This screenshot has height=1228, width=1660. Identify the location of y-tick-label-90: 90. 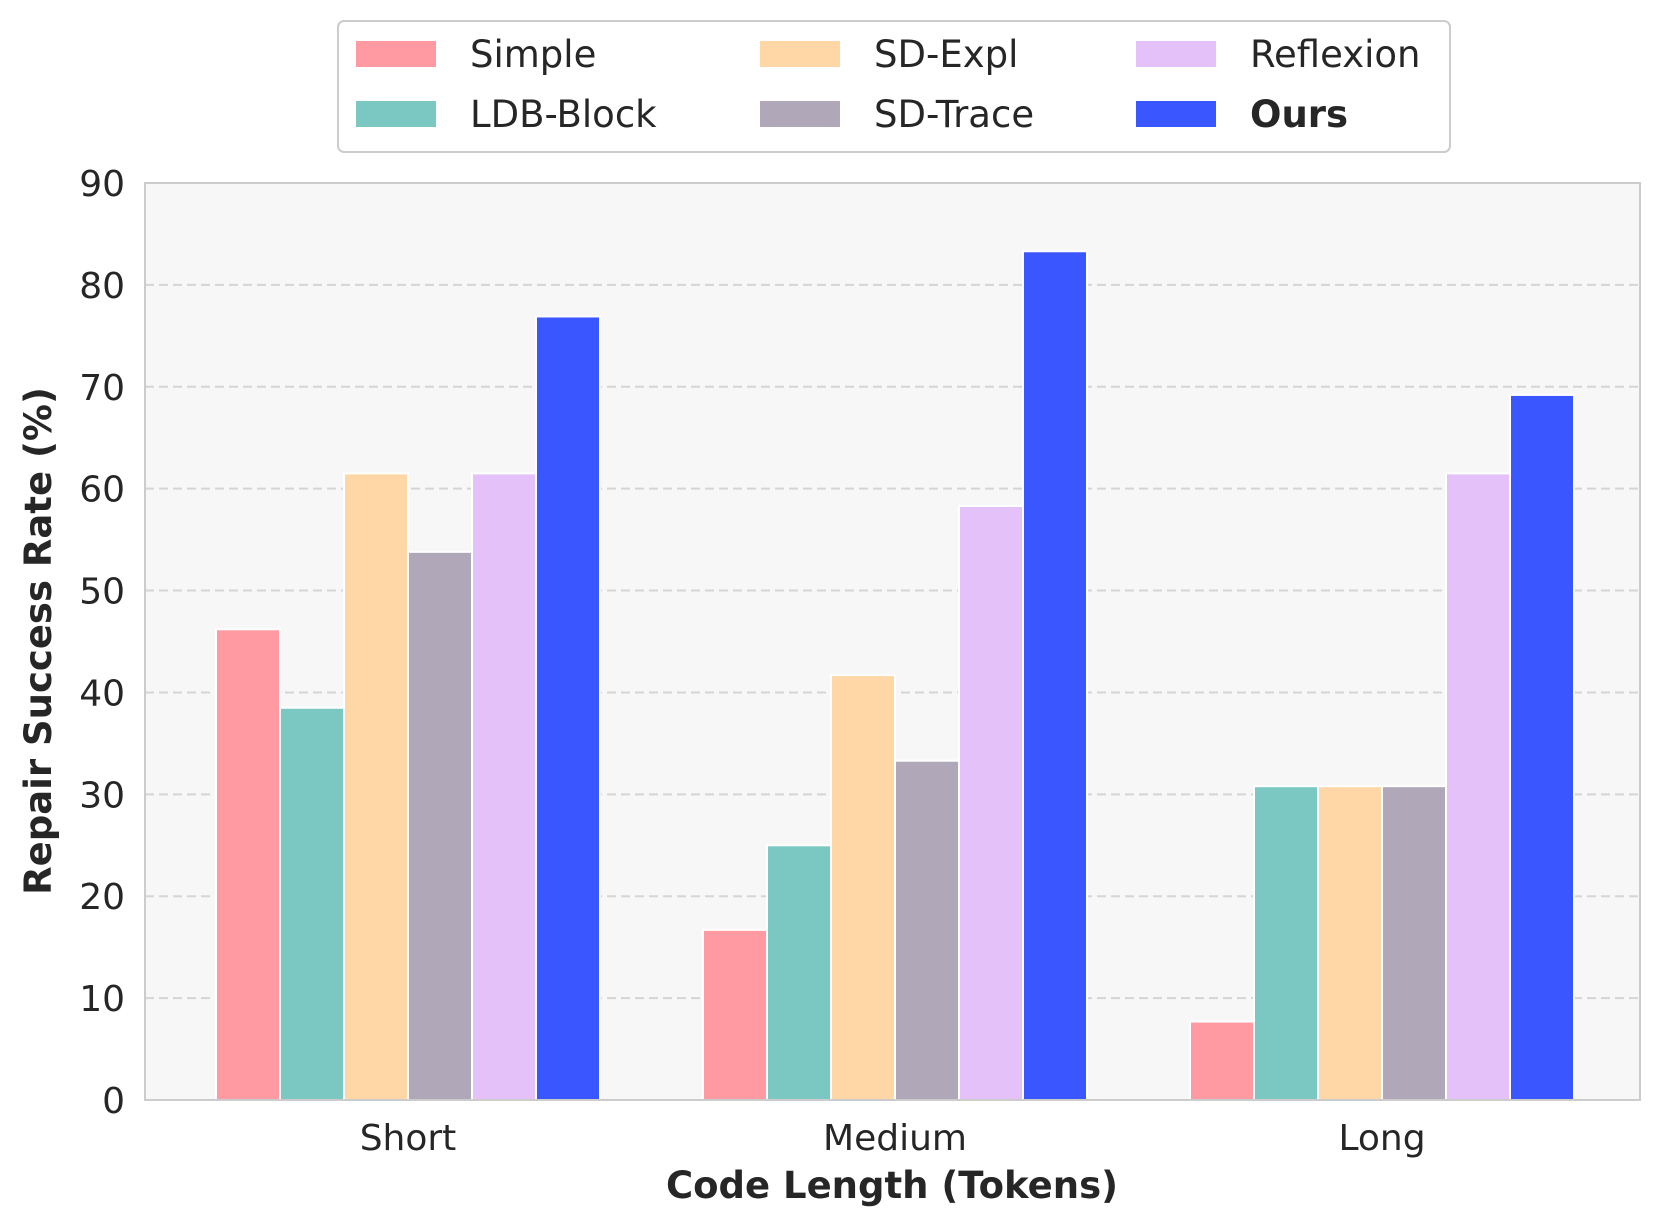
(102, 184).